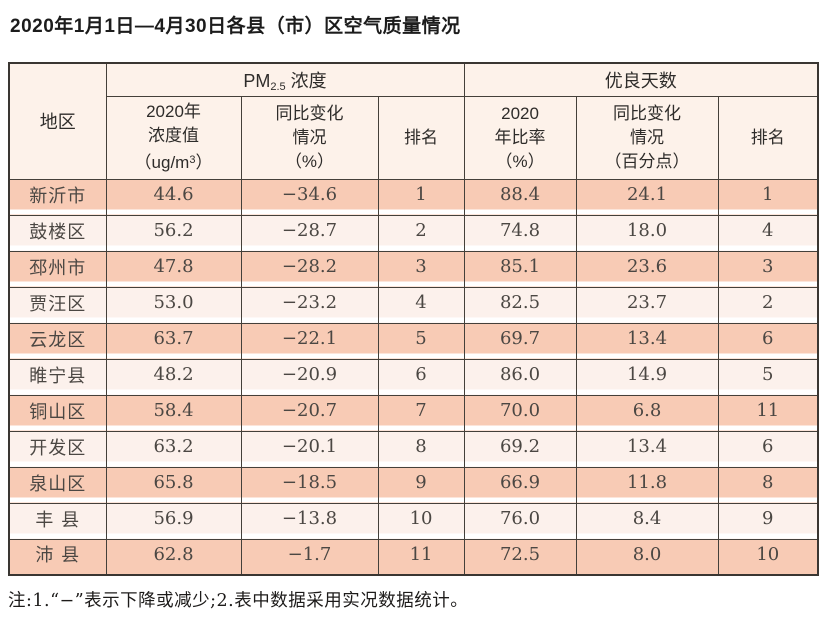  I want to click on pm-value-unit: （ug/m, so click(162, 162).